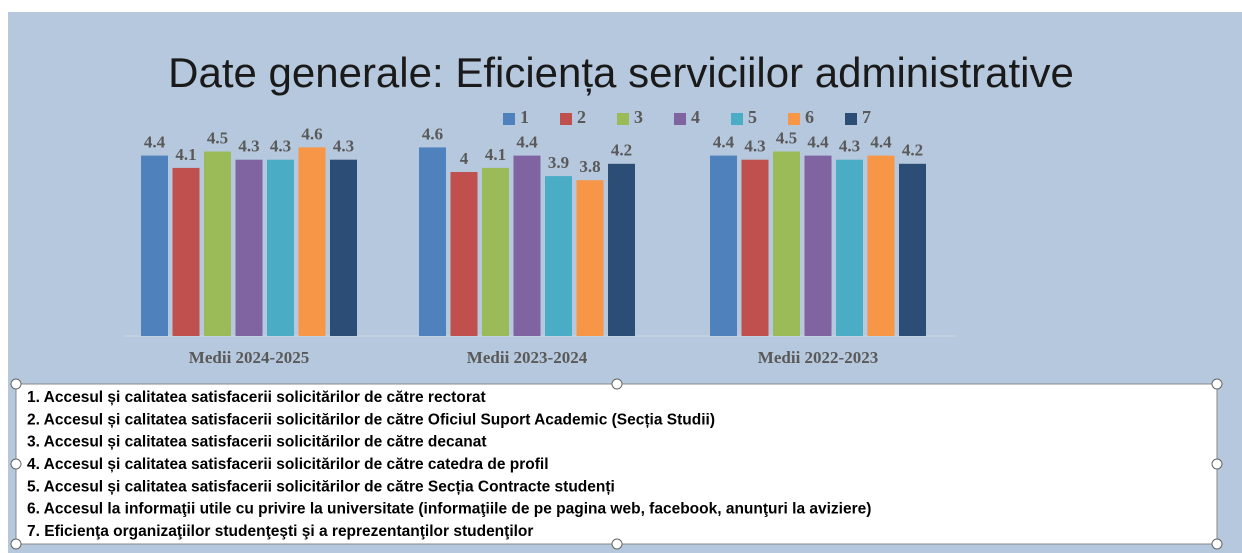  What do you see at coordinates (558, 162) in the screenshot?
I see `data-label: 3.9` at bounding box center [558, 162].